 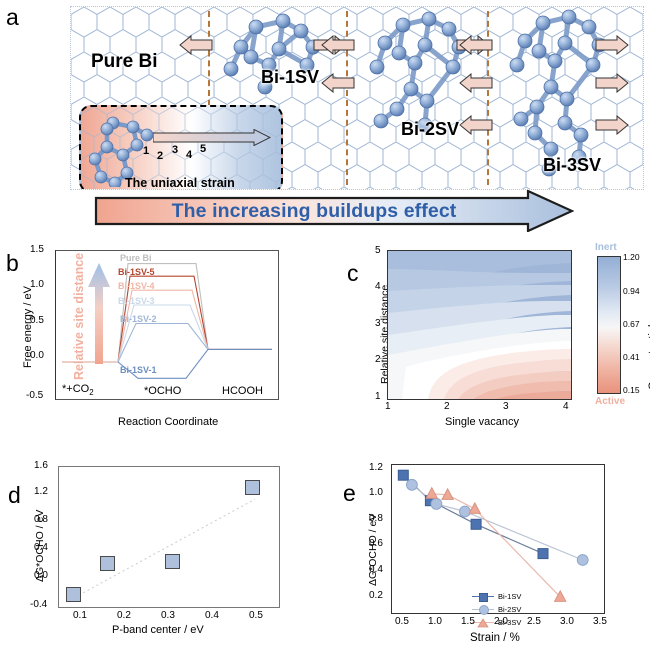 I want to click on panel-d-label: d, so click(x=14, y=495).